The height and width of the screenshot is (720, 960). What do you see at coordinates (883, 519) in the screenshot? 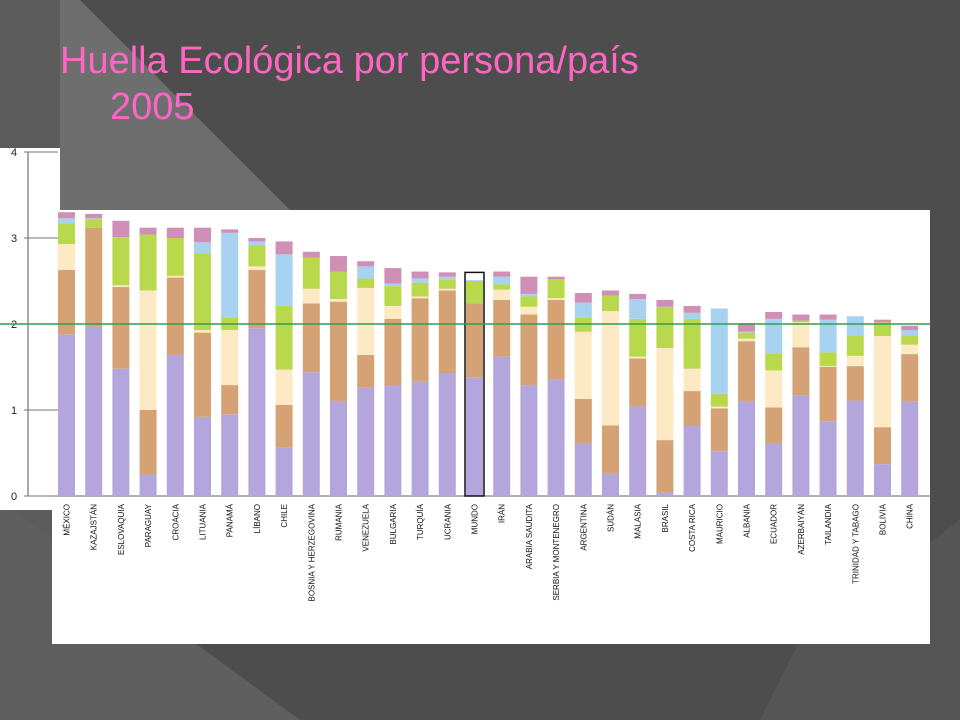
I see `category-label: BOLIVIA` at bounding box center [883, 519].